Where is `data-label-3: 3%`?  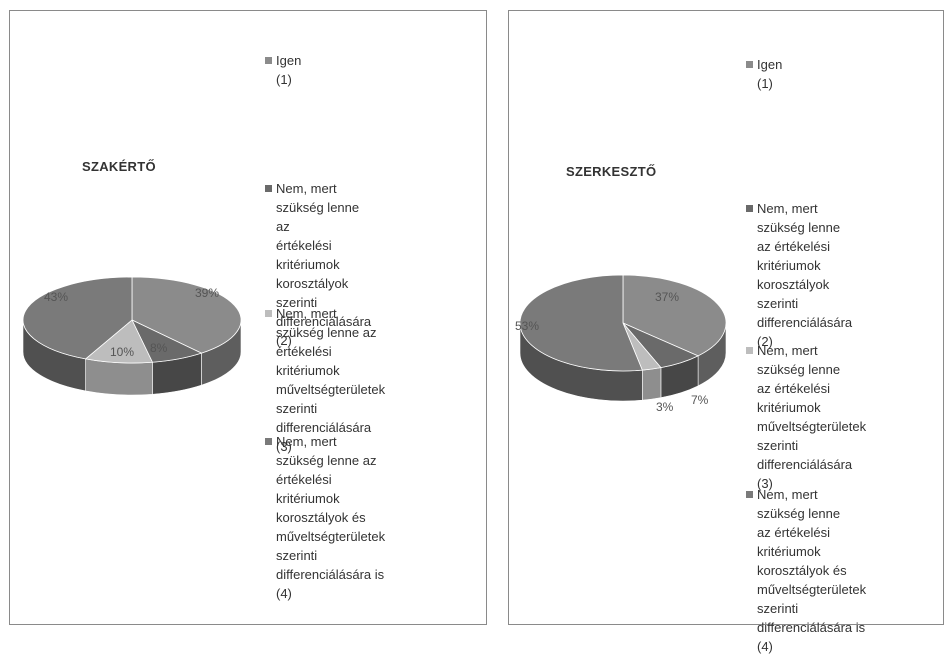 data-label-3: 3% is located at coordinates (665, 407).